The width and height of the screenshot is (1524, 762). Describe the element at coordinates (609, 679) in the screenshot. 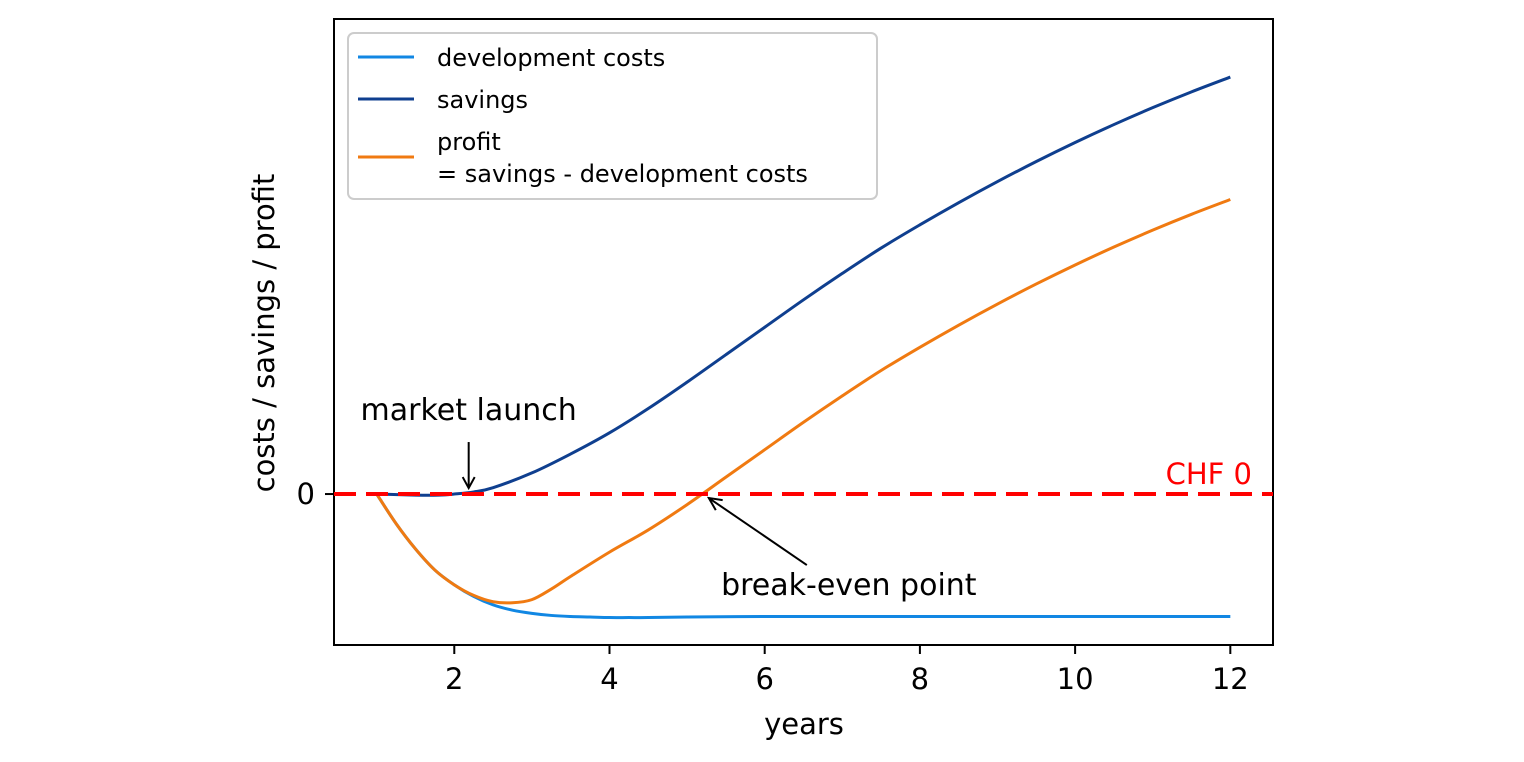

I see `x-tick-label: 4` at that location.